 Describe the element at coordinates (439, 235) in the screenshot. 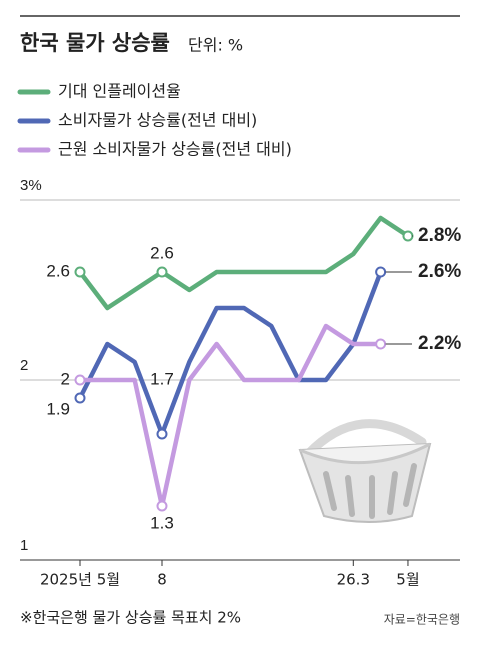

I see `data-label: 2.8%` at that location.